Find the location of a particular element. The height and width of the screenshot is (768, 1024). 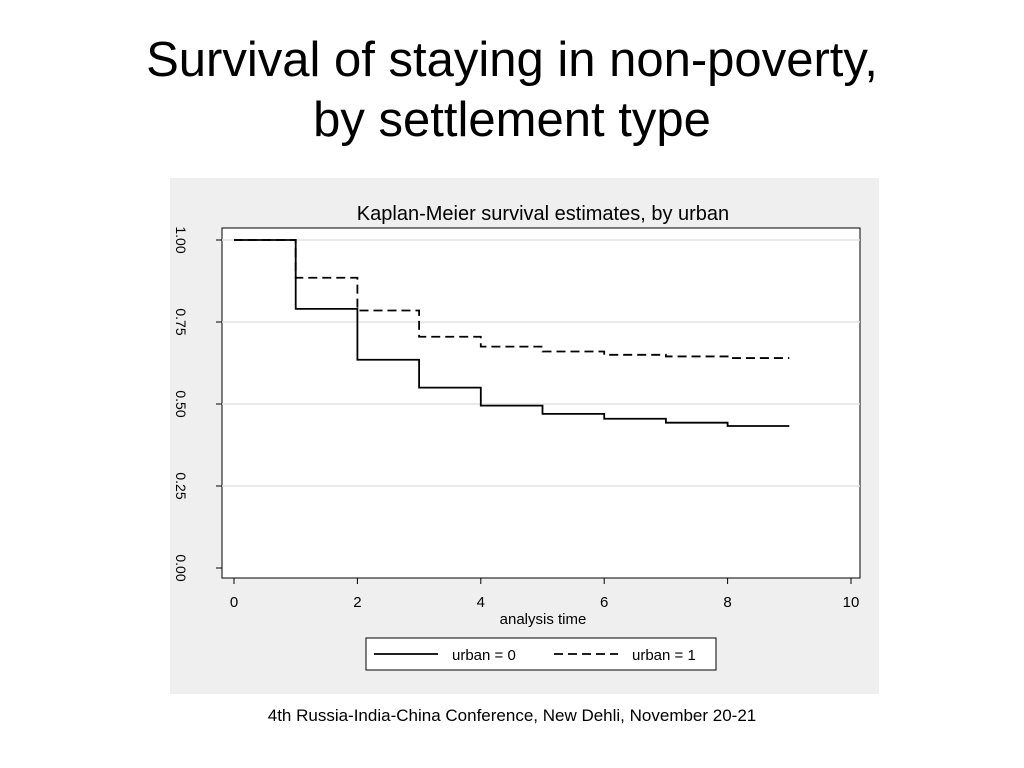

x-axis-label: analysis time is located at coordinates (543, 619).